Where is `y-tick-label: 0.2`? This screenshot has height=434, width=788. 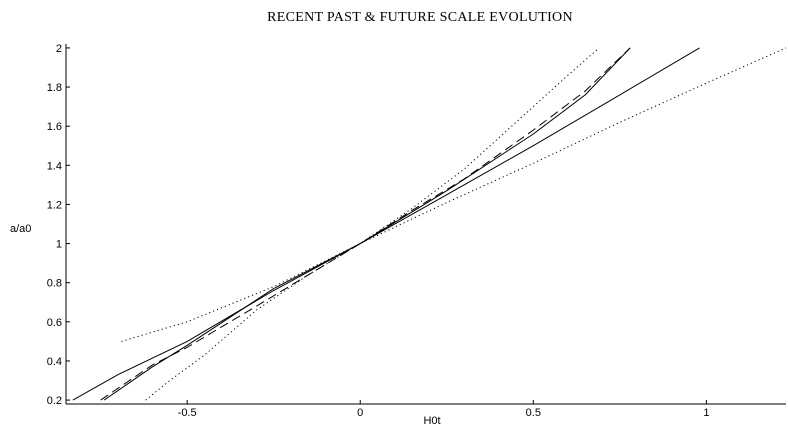
y-tick-label: 0.2 is located at coordinates (54, 401).